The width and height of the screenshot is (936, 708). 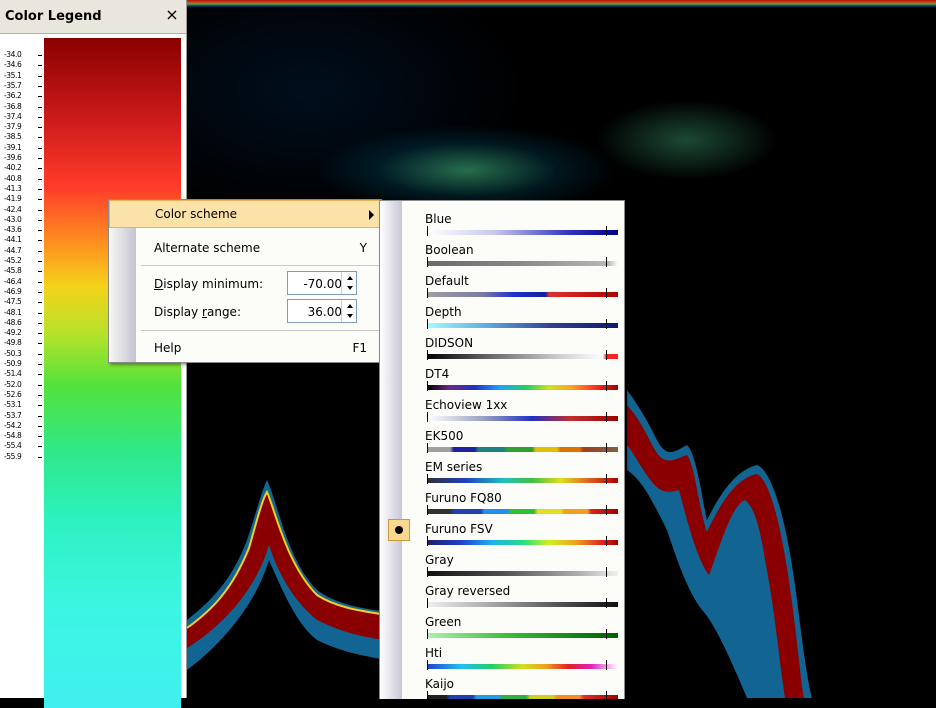 I want to click on legend-tick: -39.1, so click(x=22, y=150).